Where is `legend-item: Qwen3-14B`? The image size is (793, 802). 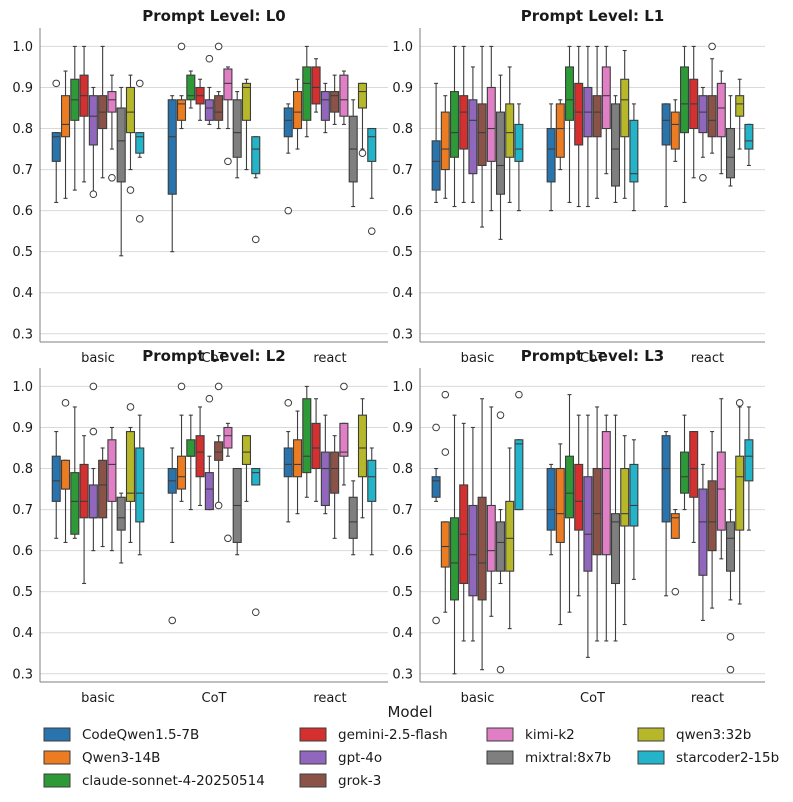
legend-item: Qwen3-14B is located at coordinates (101, 758).